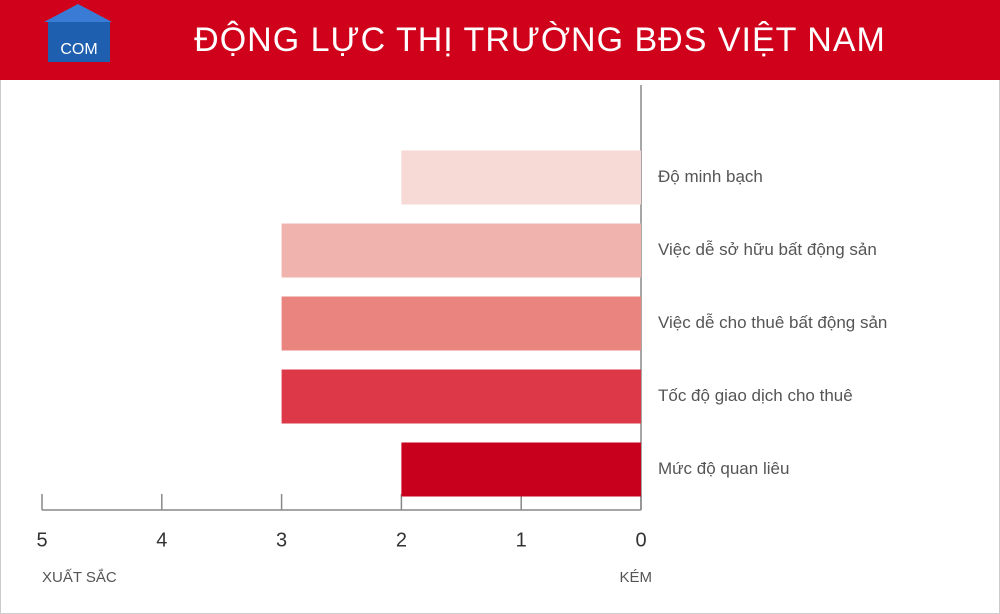 This screenshot has width=1000, height=614. What do you see at coordinates (521, 540) in the screenshot?
I see `x-tick-label: 1` at bounding box center [521, 540].